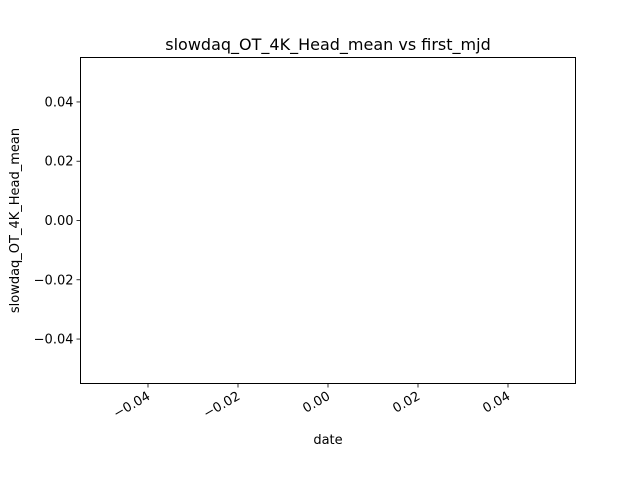 The image size is (640, 480). Describe the element at coordinates (327, 45) in the screenshot. I see `chart-title: slowdaq_OT_4K_Head_mean vs first_mjd` at that location.